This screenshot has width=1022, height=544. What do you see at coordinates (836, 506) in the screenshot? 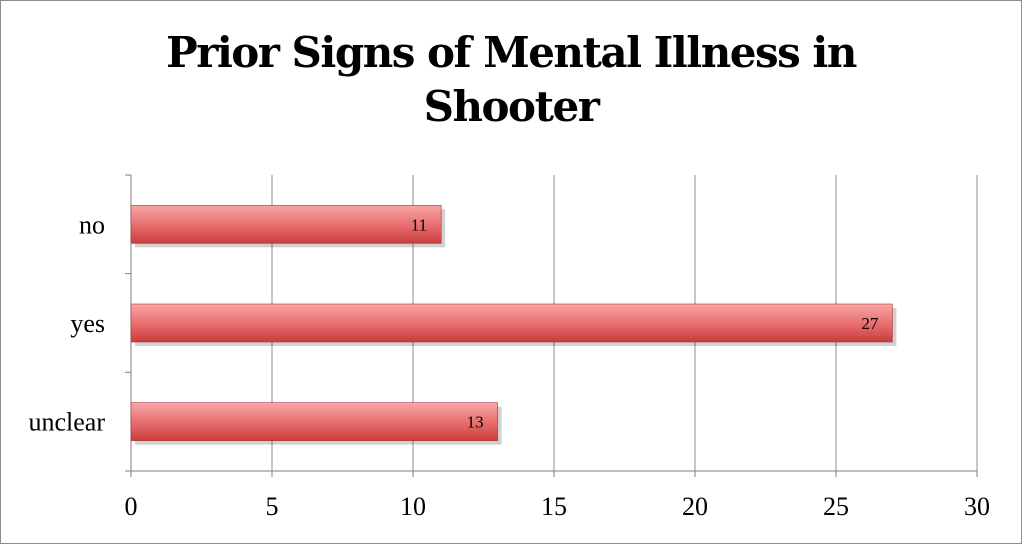
I see `x-tick-label-25: 25` at bounding box center [836, 506].